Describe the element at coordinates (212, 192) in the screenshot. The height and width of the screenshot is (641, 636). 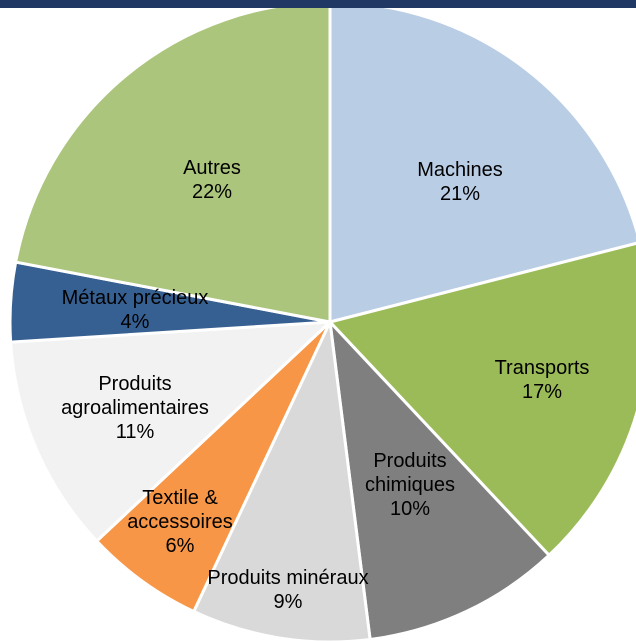
I see `value-label: 22%` at that location.